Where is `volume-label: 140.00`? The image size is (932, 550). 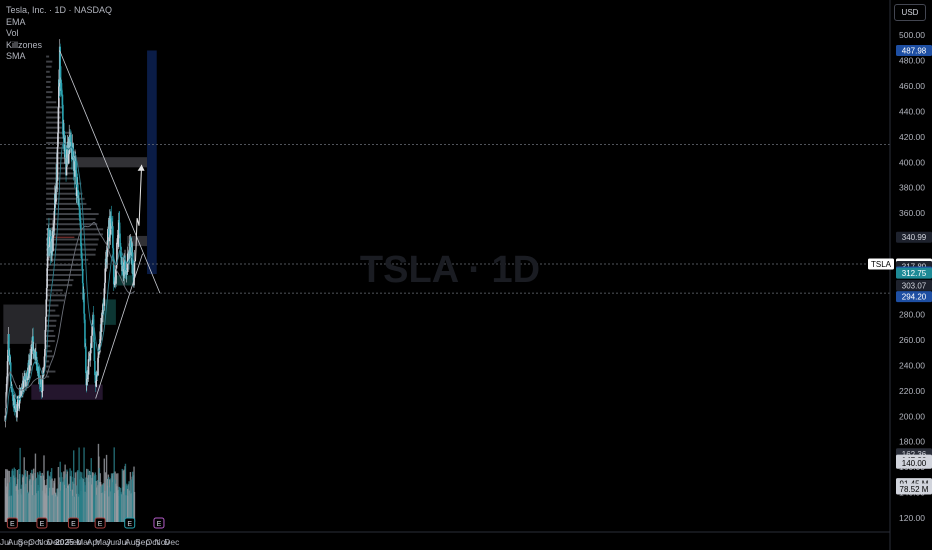 volume-label: 140.00 is located at coordinates (914, 463).